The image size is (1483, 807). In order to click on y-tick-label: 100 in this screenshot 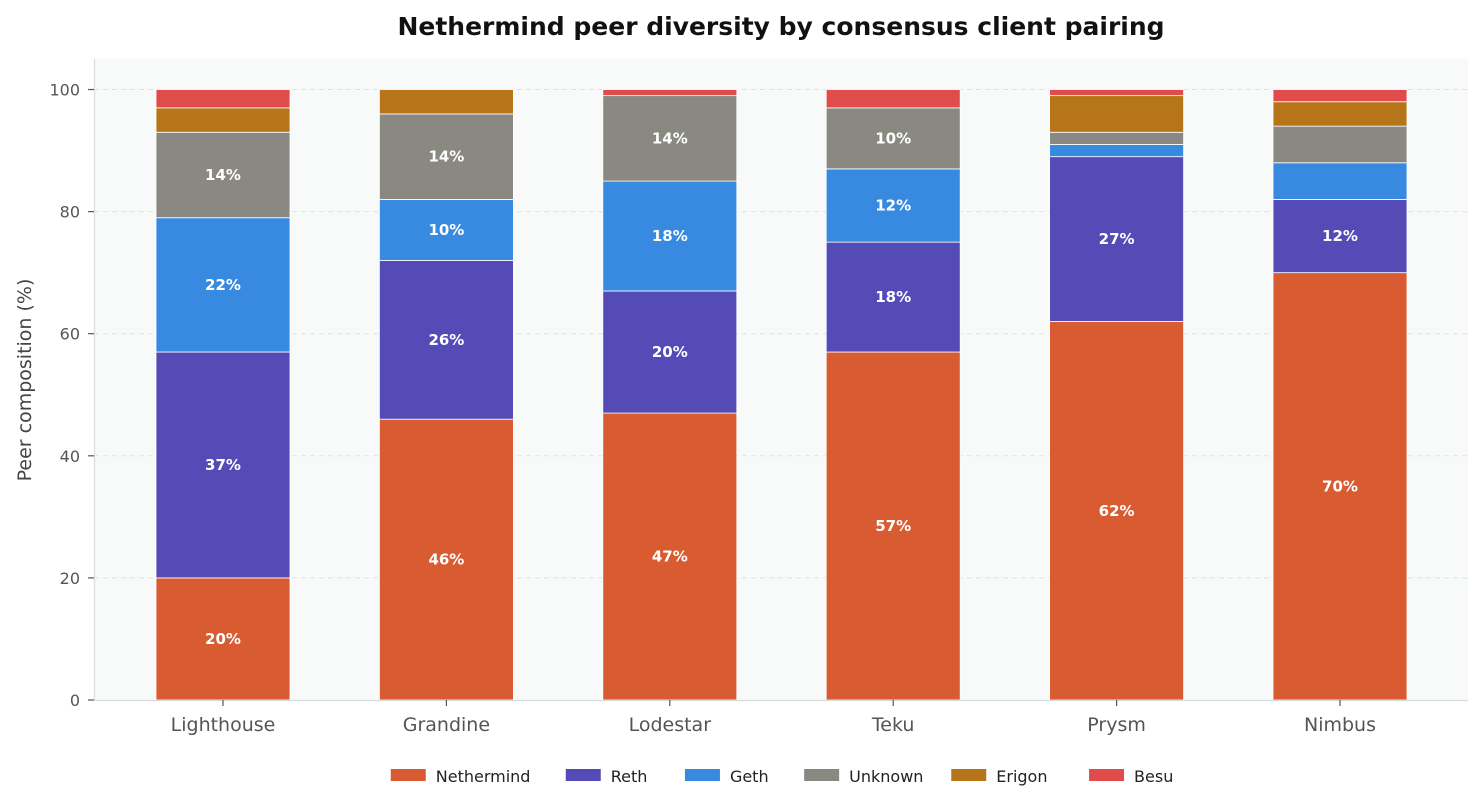, I will do `click(64, 90)`.